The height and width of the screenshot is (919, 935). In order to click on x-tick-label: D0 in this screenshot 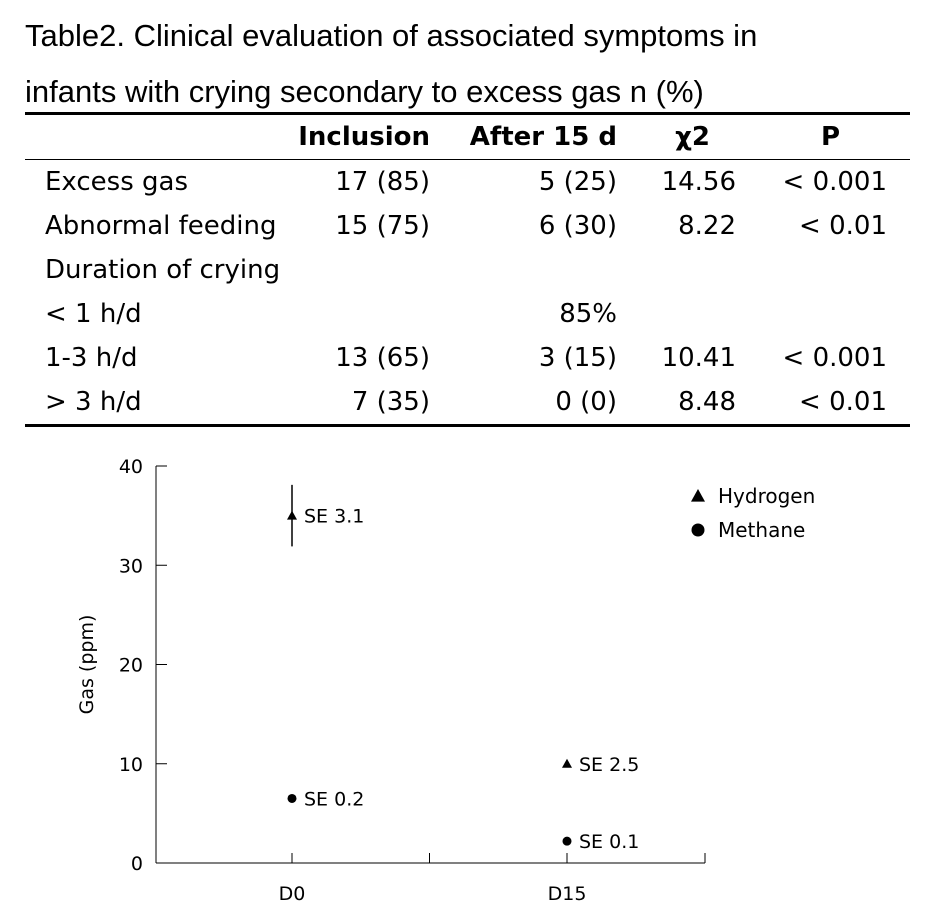, I will do `click(292, 894)`.